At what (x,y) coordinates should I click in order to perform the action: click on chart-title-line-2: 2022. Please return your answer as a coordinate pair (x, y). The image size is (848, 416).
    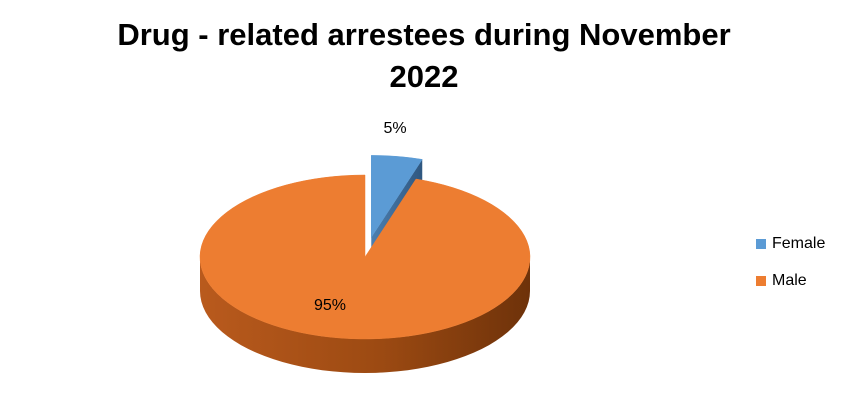
    Looking at the image, I should click on (424, 76).